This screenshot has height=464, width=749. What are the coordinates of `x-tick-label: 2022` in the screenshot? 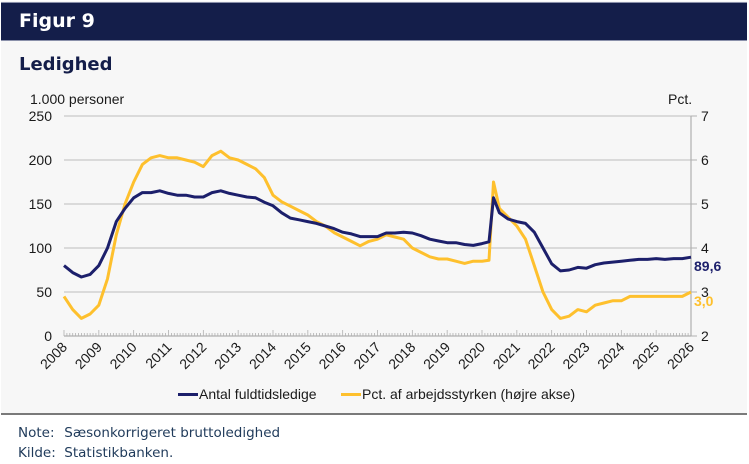 It's located at (540, 355).